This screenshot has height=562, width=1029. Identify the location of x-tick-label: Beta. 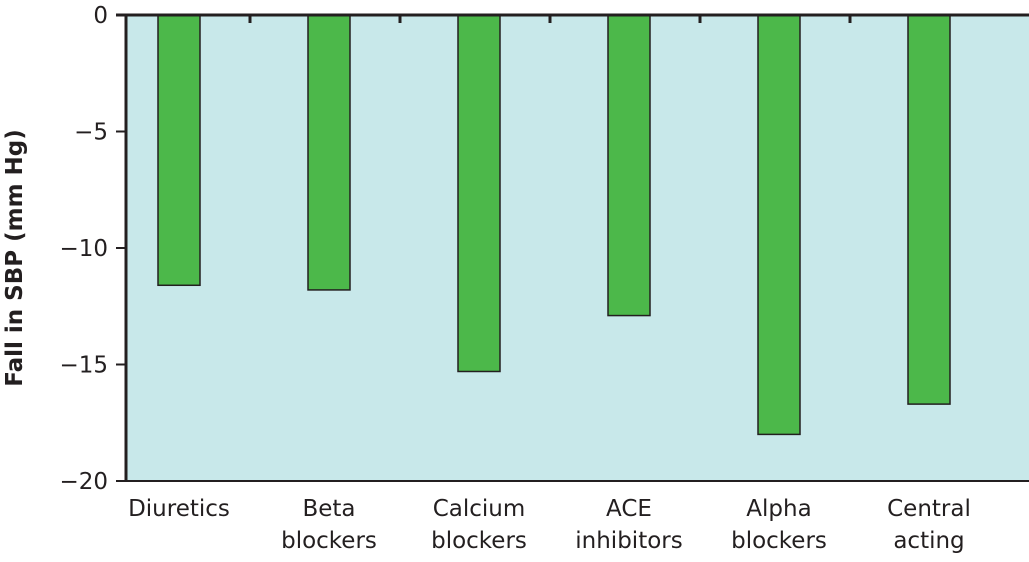
(328, 509).